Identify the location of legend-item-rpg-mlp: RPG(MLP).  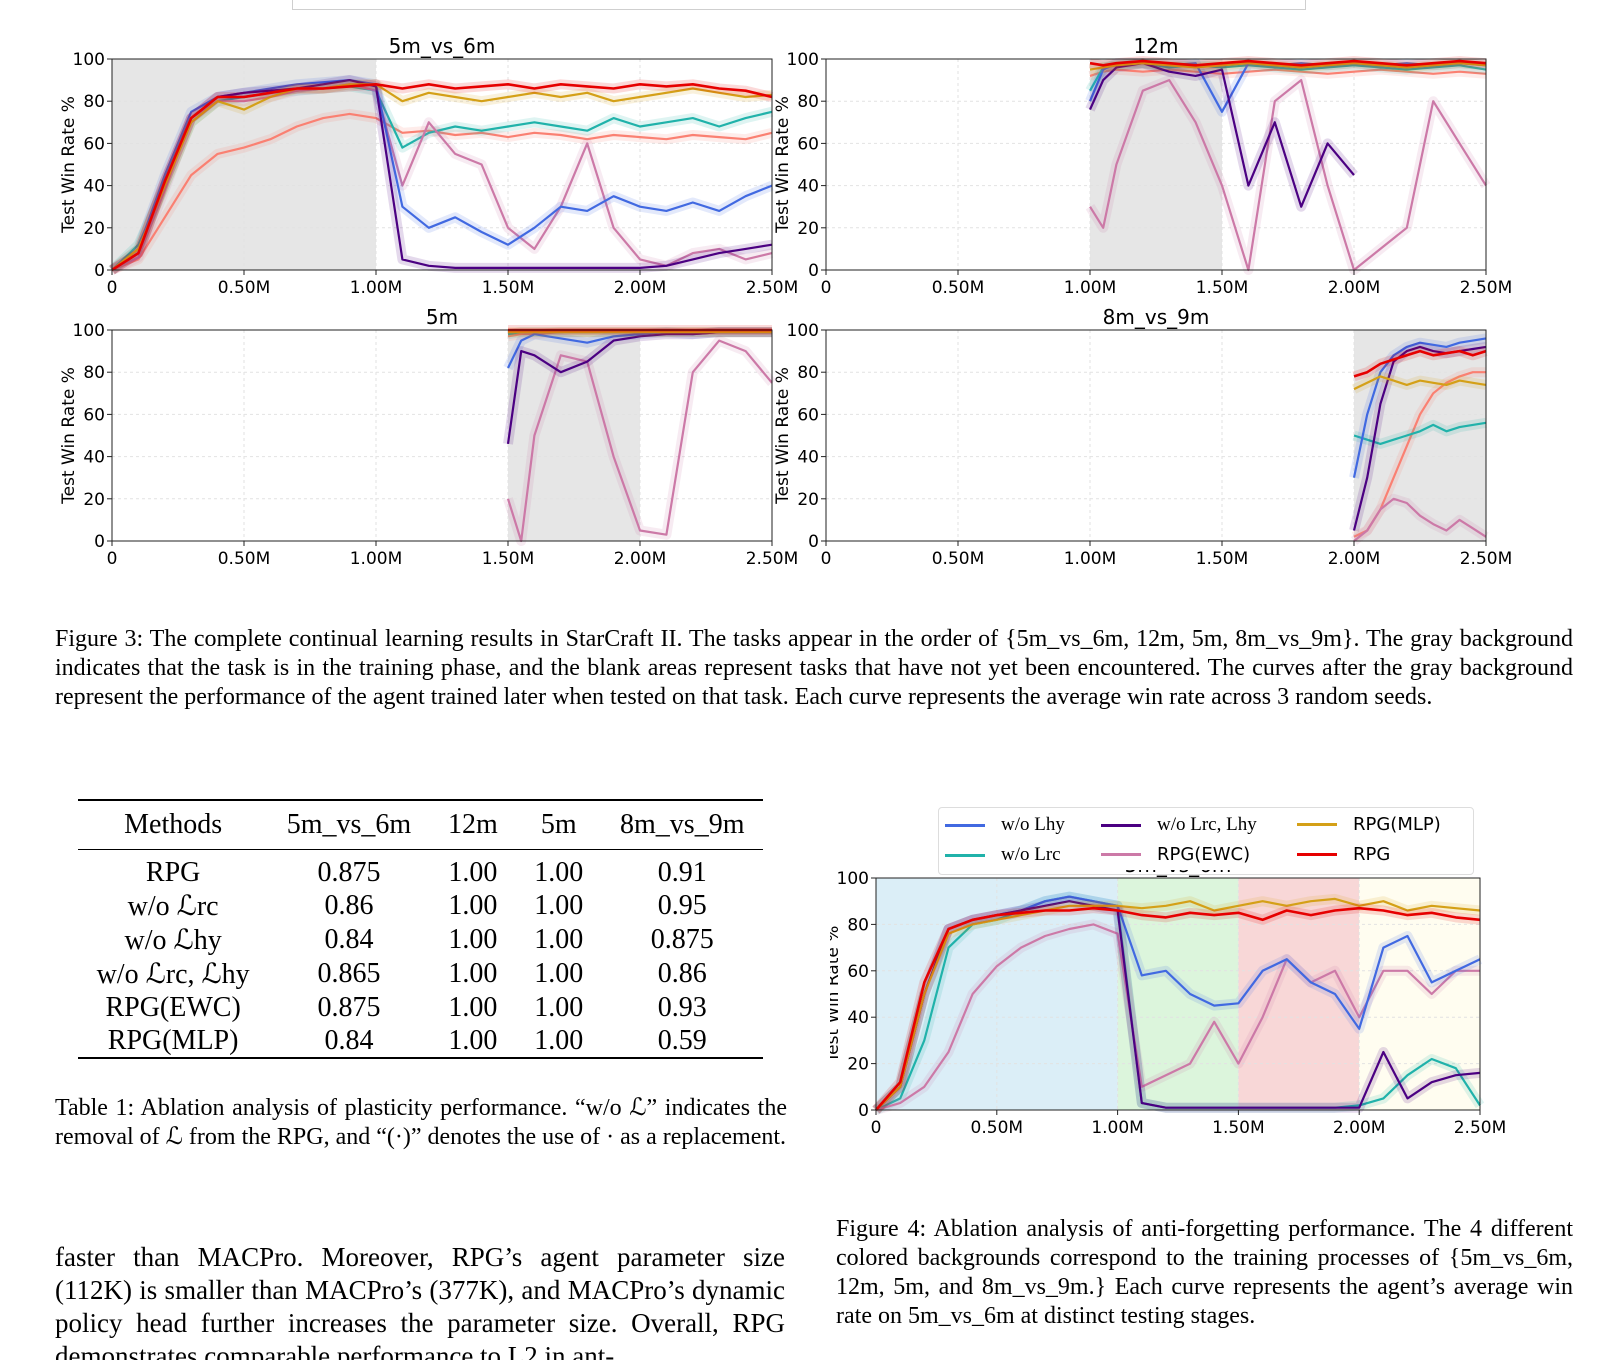
(1369, 824).